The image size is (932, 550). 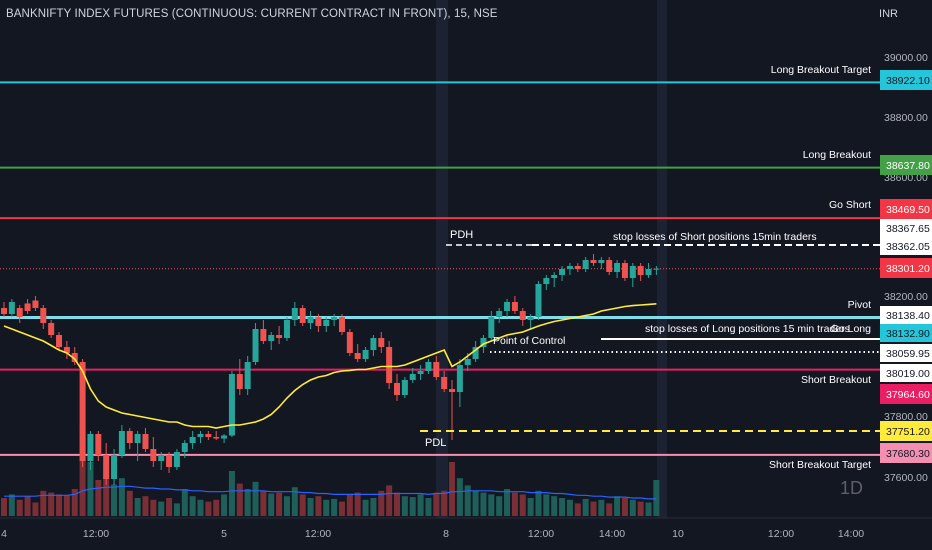 What do you see at coordinates (906, 58) in the screenshot?
I see `y-tick-39000: 39000.00` at bounding box center [906, 58].